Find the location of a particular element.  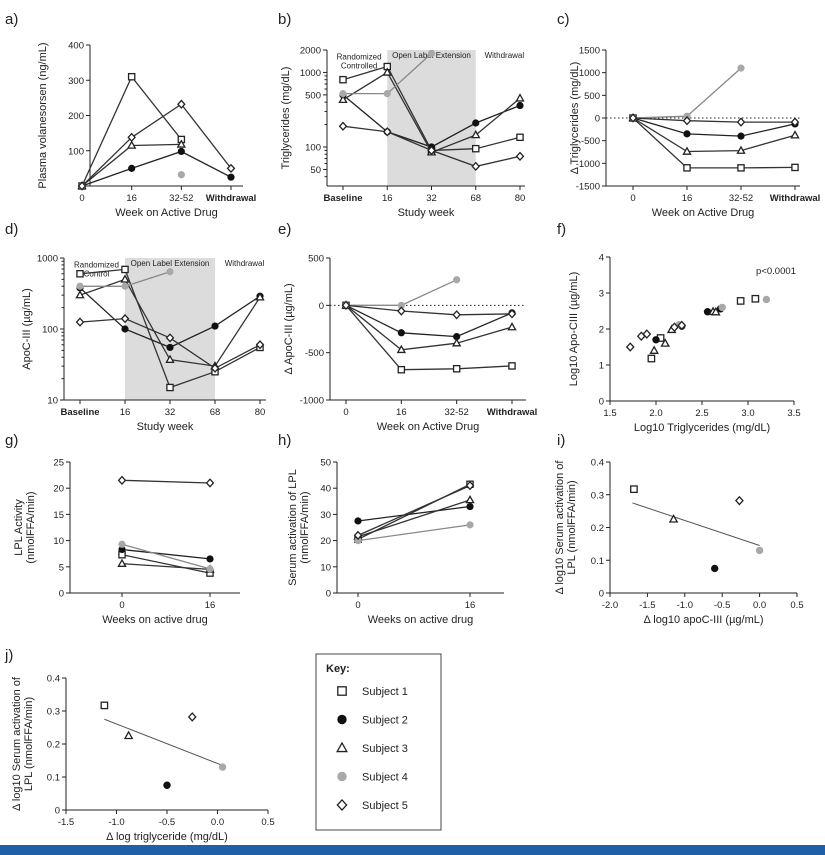

p-value-annotation: p<0.0001 is located at coordinates (776, 271).